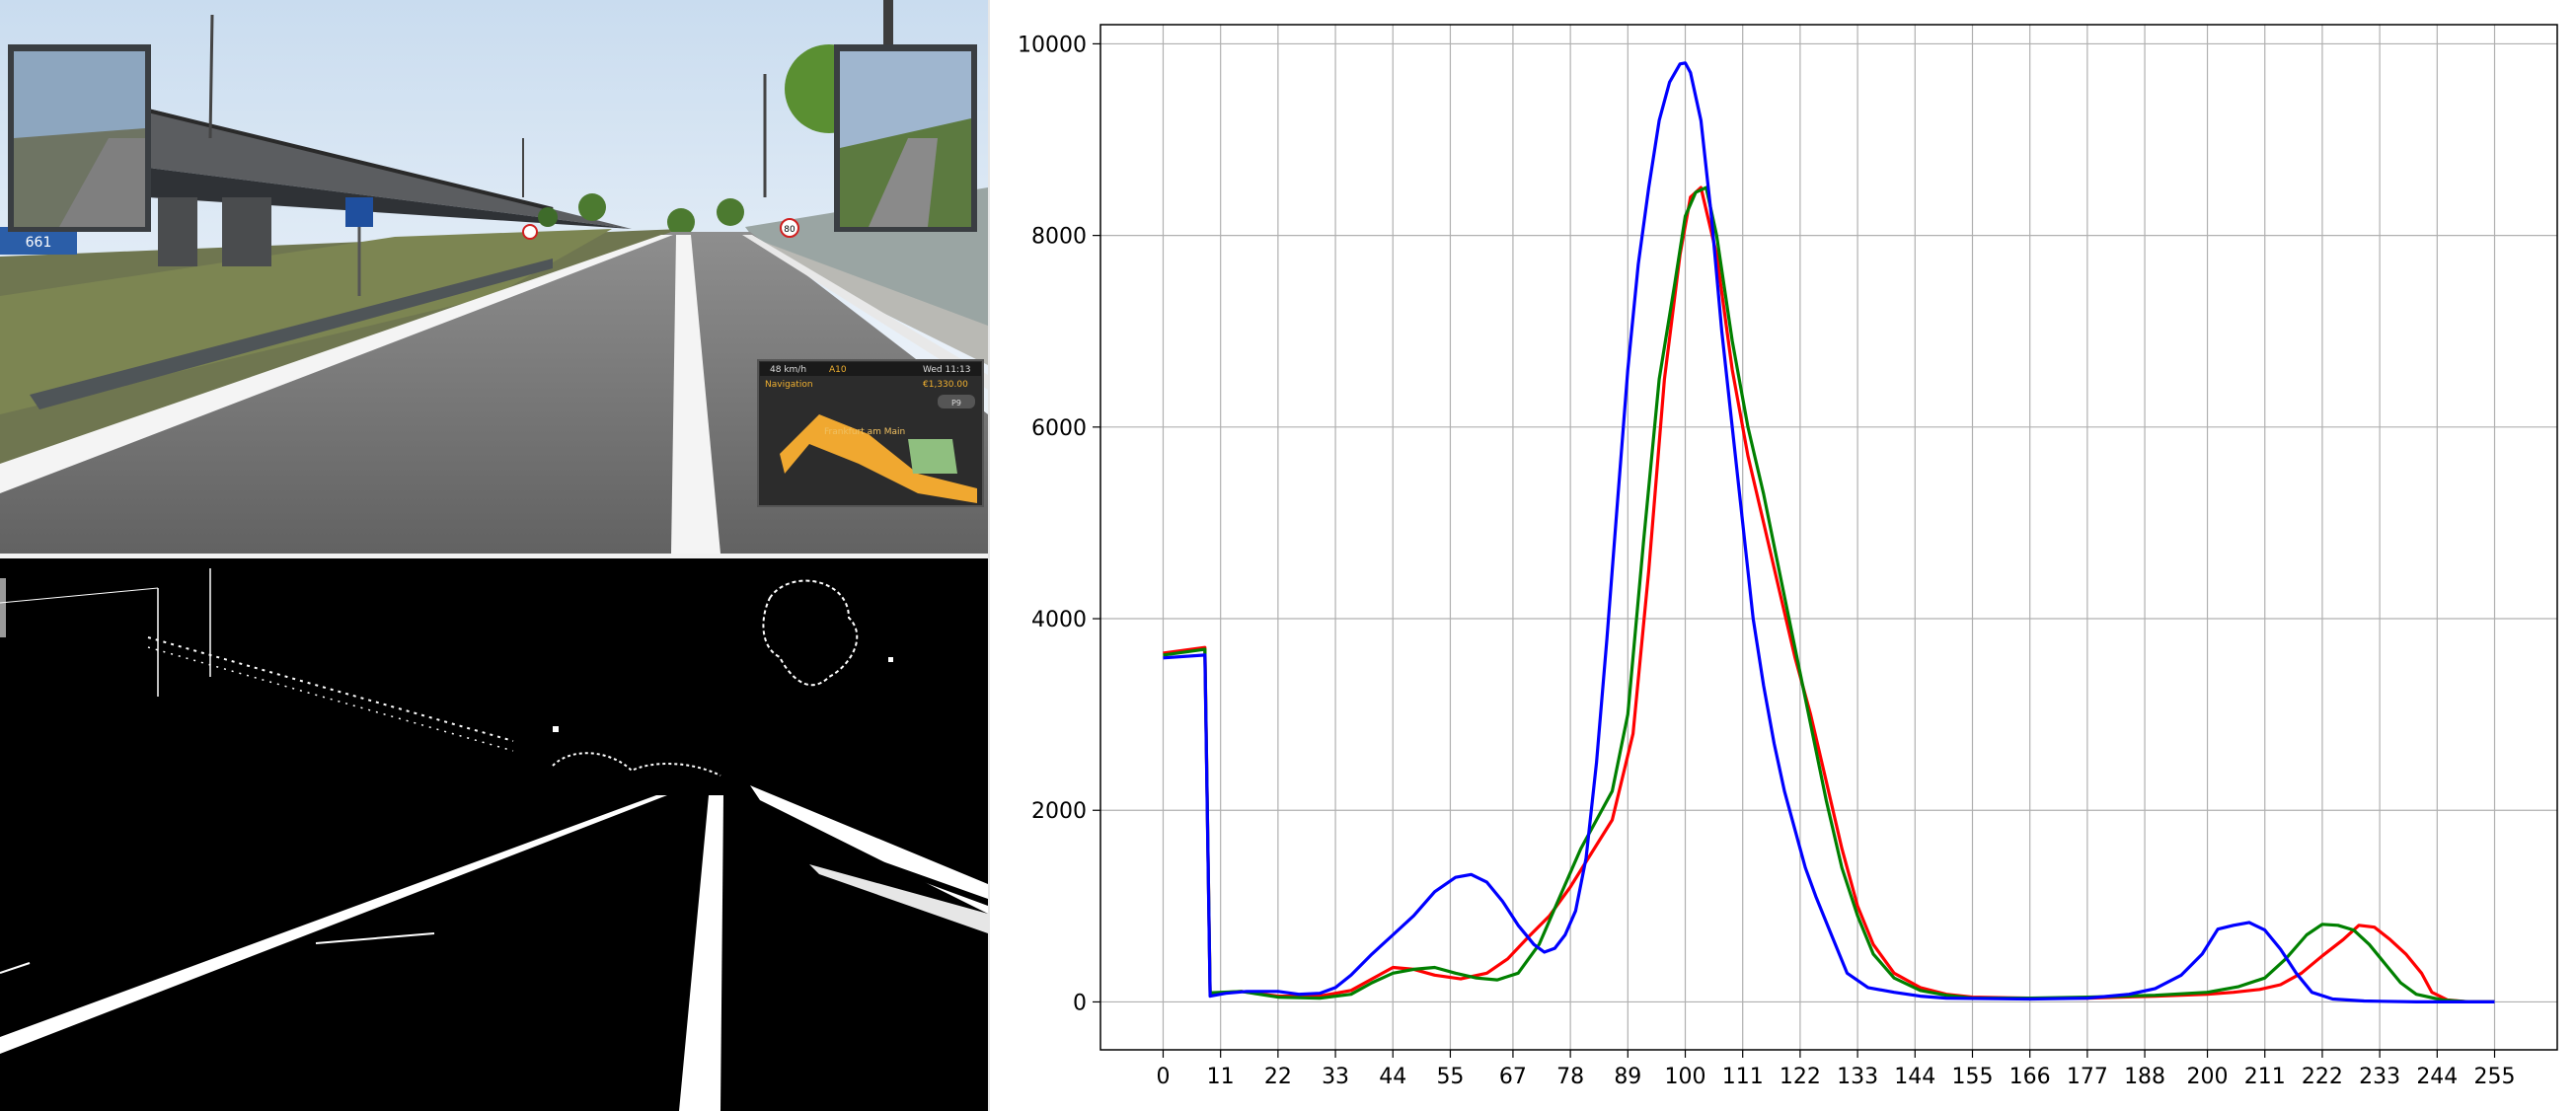 This screenshot has height=1111, width=2576. I want to click on x-tick-label: 89, so click(1627, 1077).